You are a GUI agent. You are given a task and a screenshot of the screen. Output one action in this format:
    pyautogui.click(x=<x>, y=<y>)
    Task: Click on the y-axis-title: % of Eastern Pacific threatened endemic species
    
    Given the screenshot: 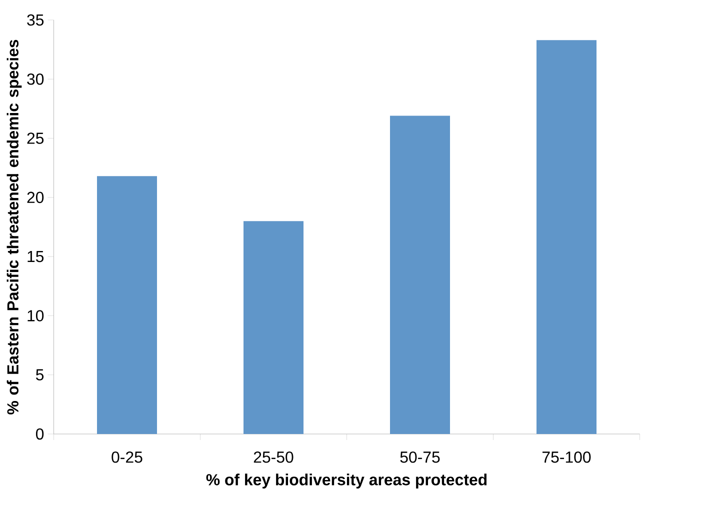 What is the action you would take?
    pyautogui.click(x=14, y=227)
    